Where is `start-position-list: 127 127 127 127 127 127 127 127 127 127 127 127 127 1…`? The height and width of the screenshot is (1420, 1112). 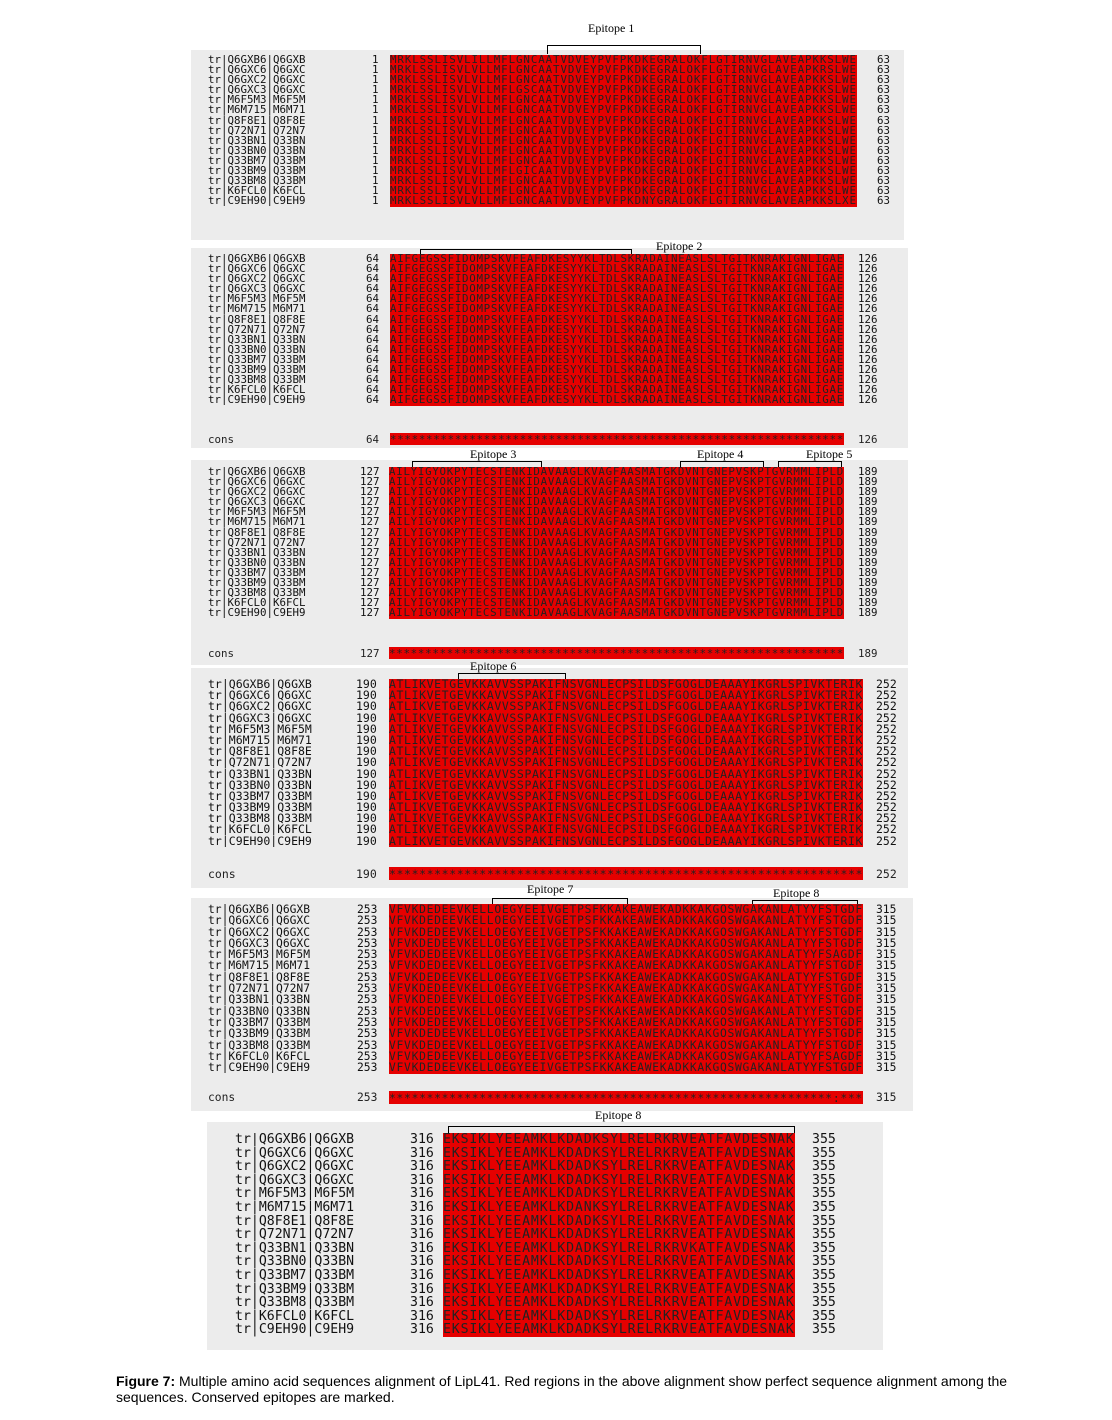 start-position-list: 127 127 127 127 127 127 127 127 127 127 127 127 127 1… is located at coordinates (370, 542).